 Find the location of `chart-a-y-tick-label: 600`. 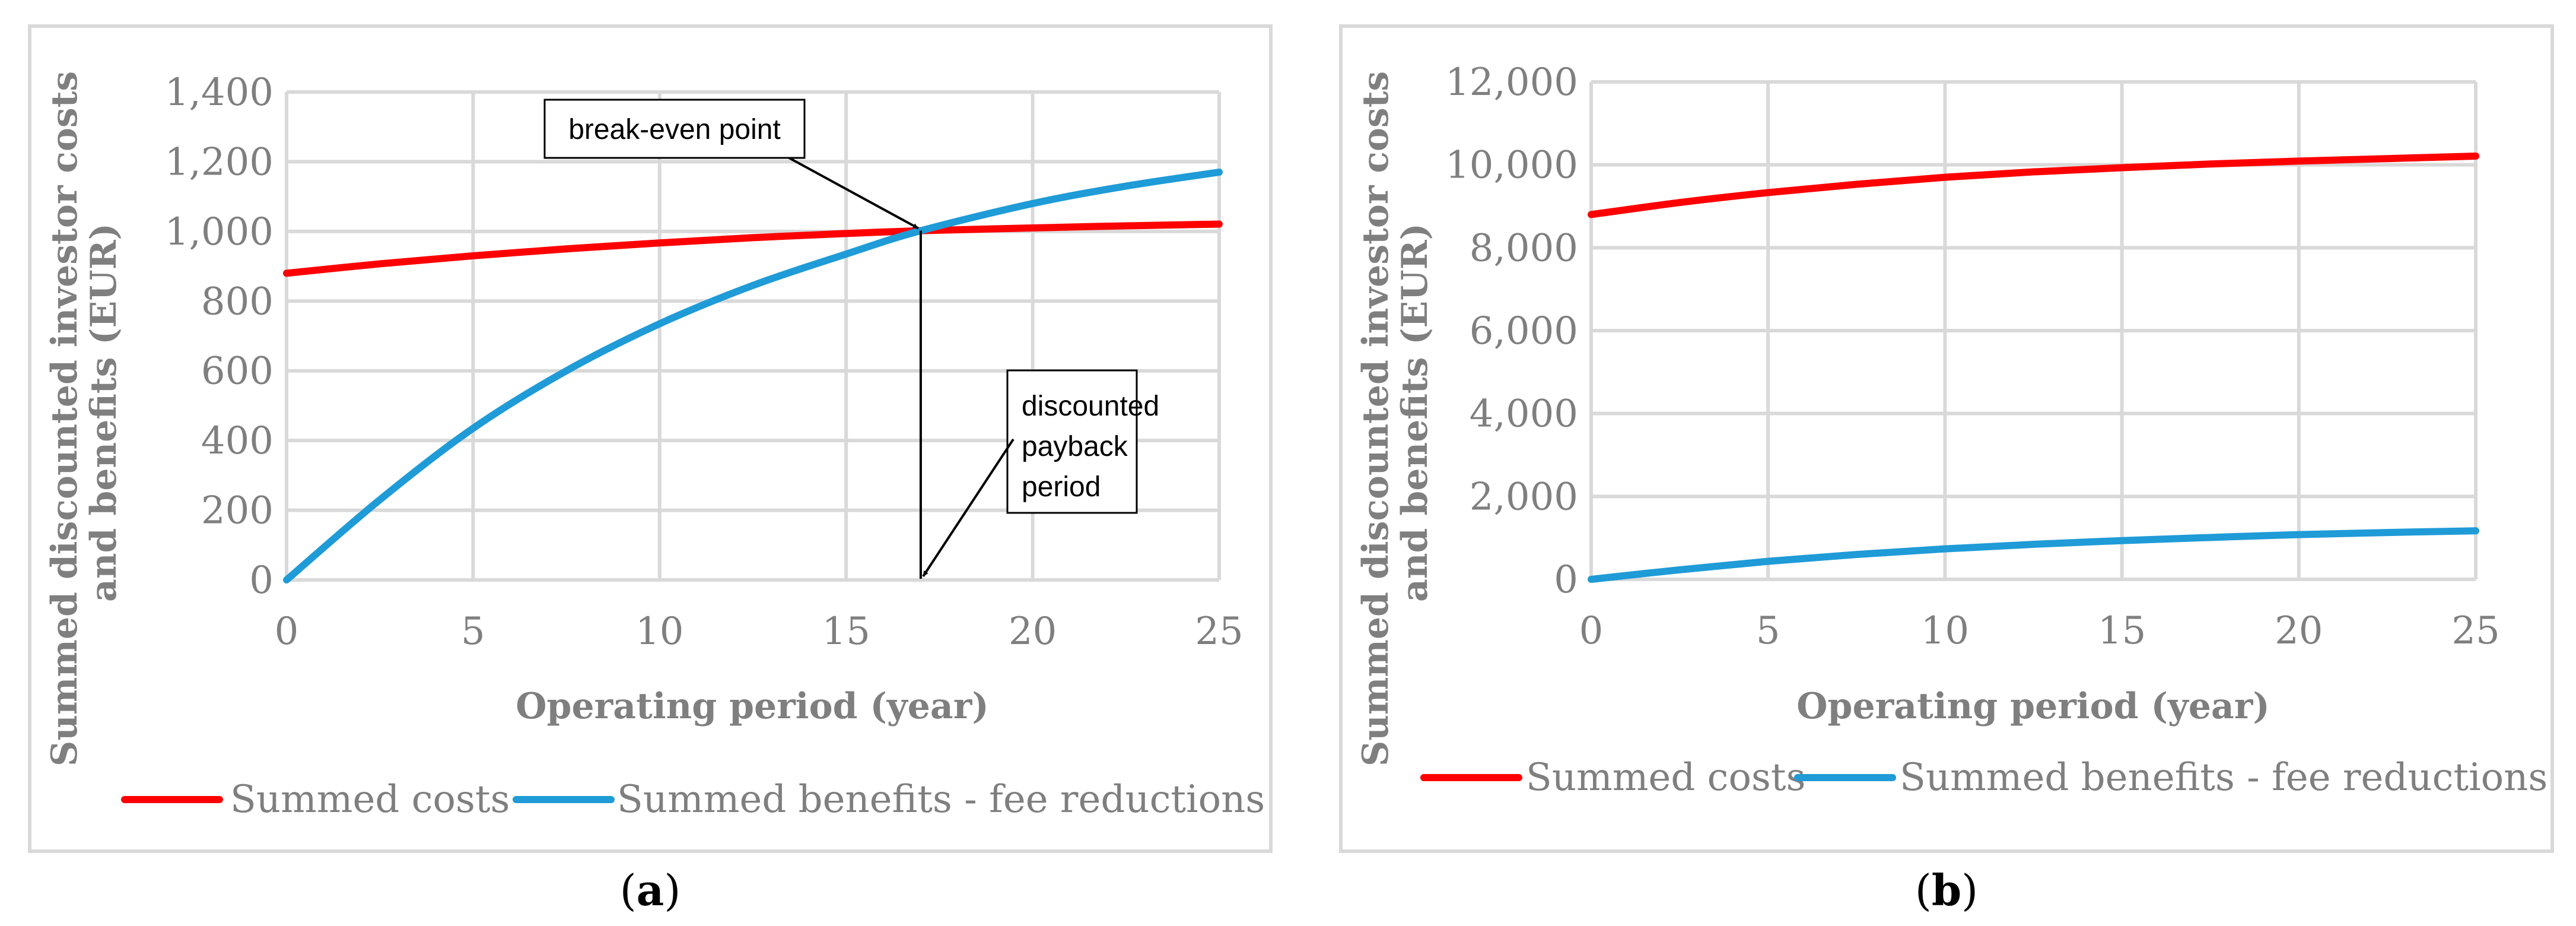

chart-a-y-tick-label: 600 is located at coordinates (237, 372).